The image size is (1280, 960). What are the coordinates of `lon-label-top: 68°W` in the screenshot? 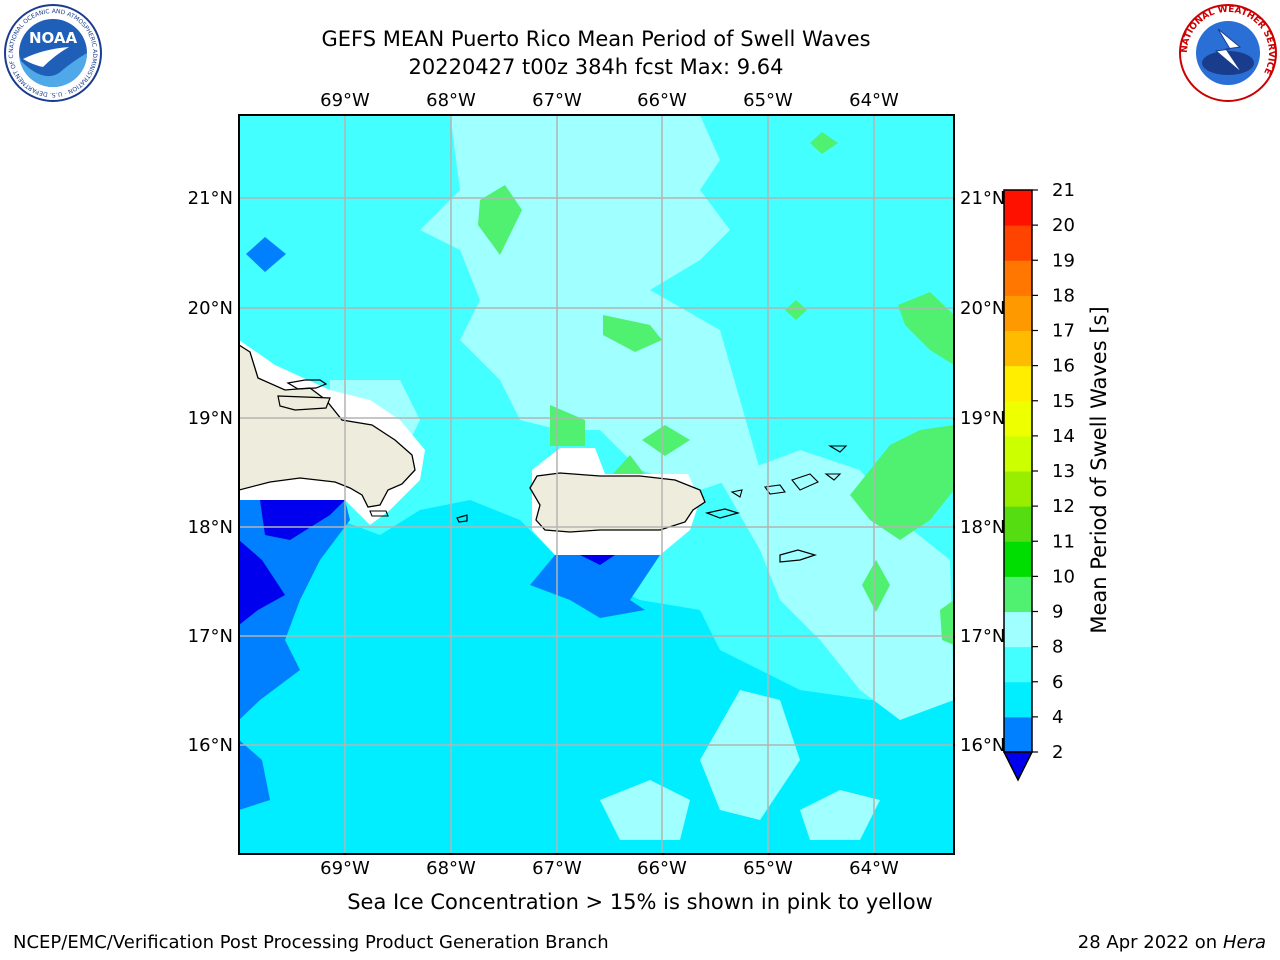 It's located at (451, 100).